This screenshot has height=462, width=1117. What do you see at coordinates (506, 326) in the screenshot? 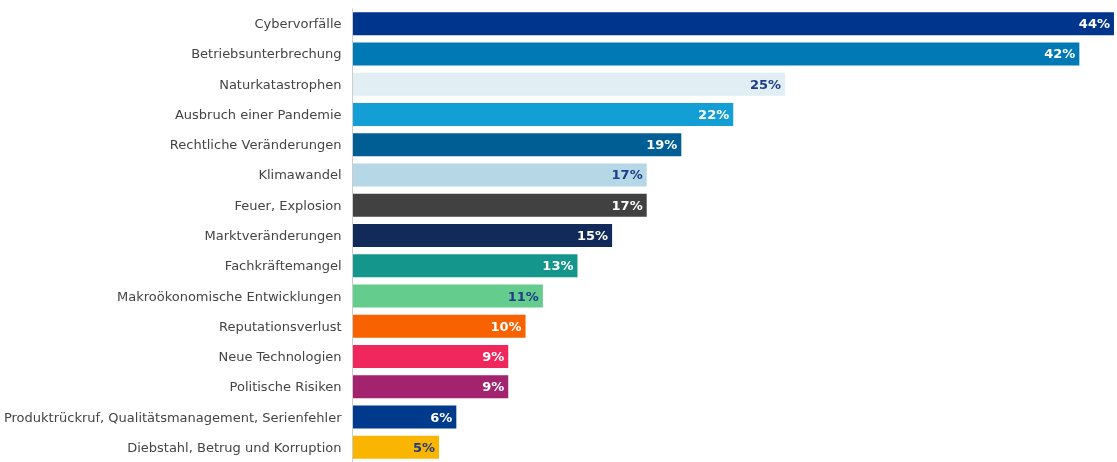
I see `data-label: 10%` at bounding box center [506, 326].